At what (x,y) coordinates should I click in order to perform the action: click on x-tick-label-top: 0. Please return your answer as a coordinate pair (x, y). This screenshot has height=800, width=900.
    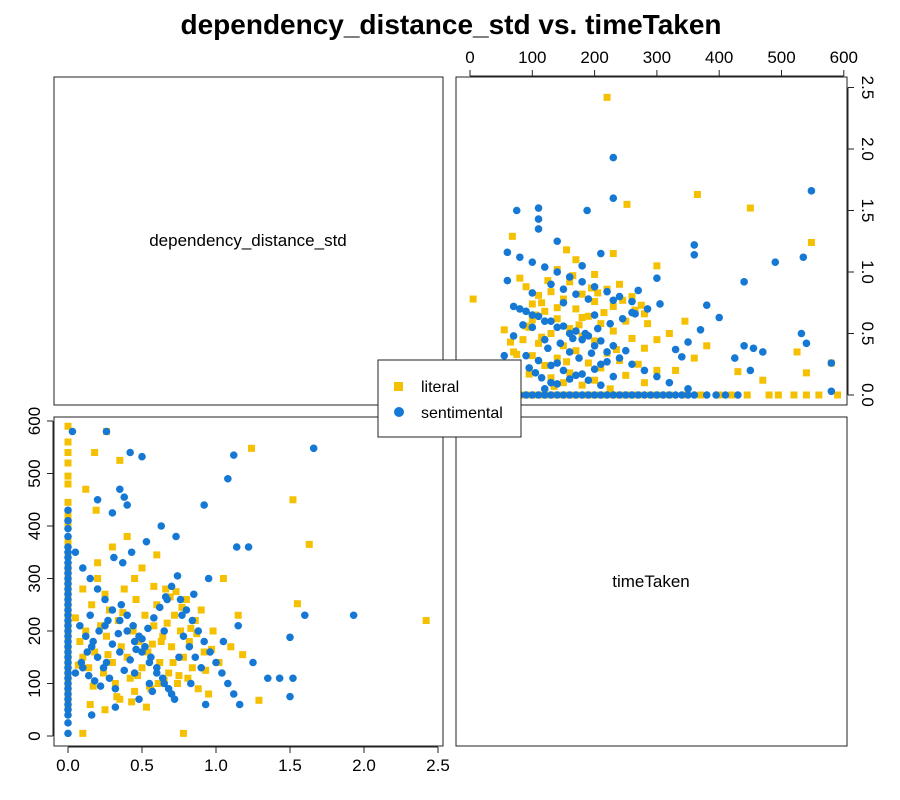
    Looking at the image, I should click on (469, 57).